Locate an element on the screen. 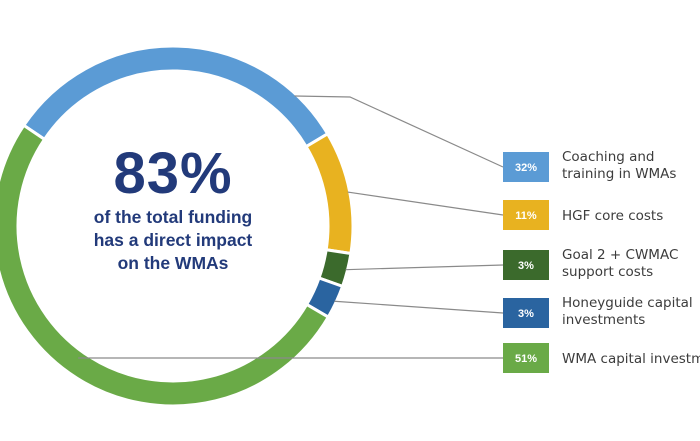 Image resolution: width=700 pixels, height=441 pixels. legend-badge-box-goal-2-cwmac-support-costs is located at coordinates (526, 265).